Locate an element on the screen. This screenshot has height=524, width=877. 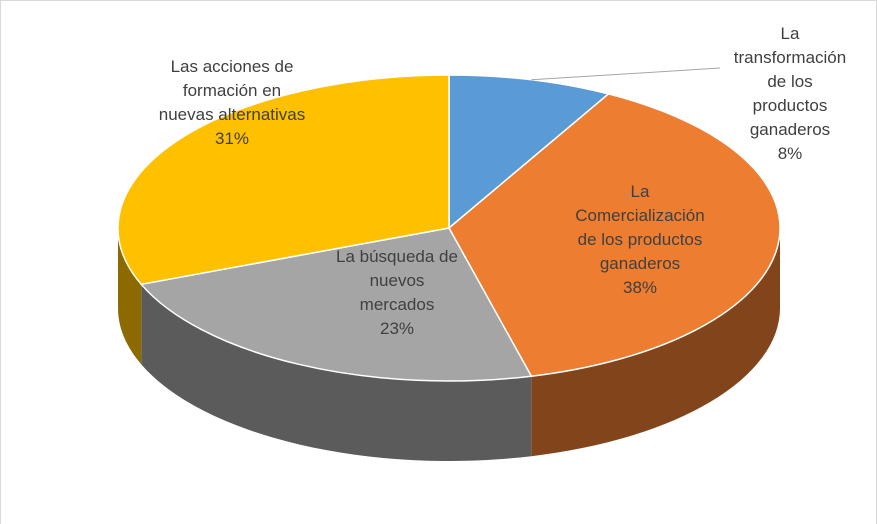
data-label: La búsqueda de nuevos mercados 23% is located at coordinates (397, 293).